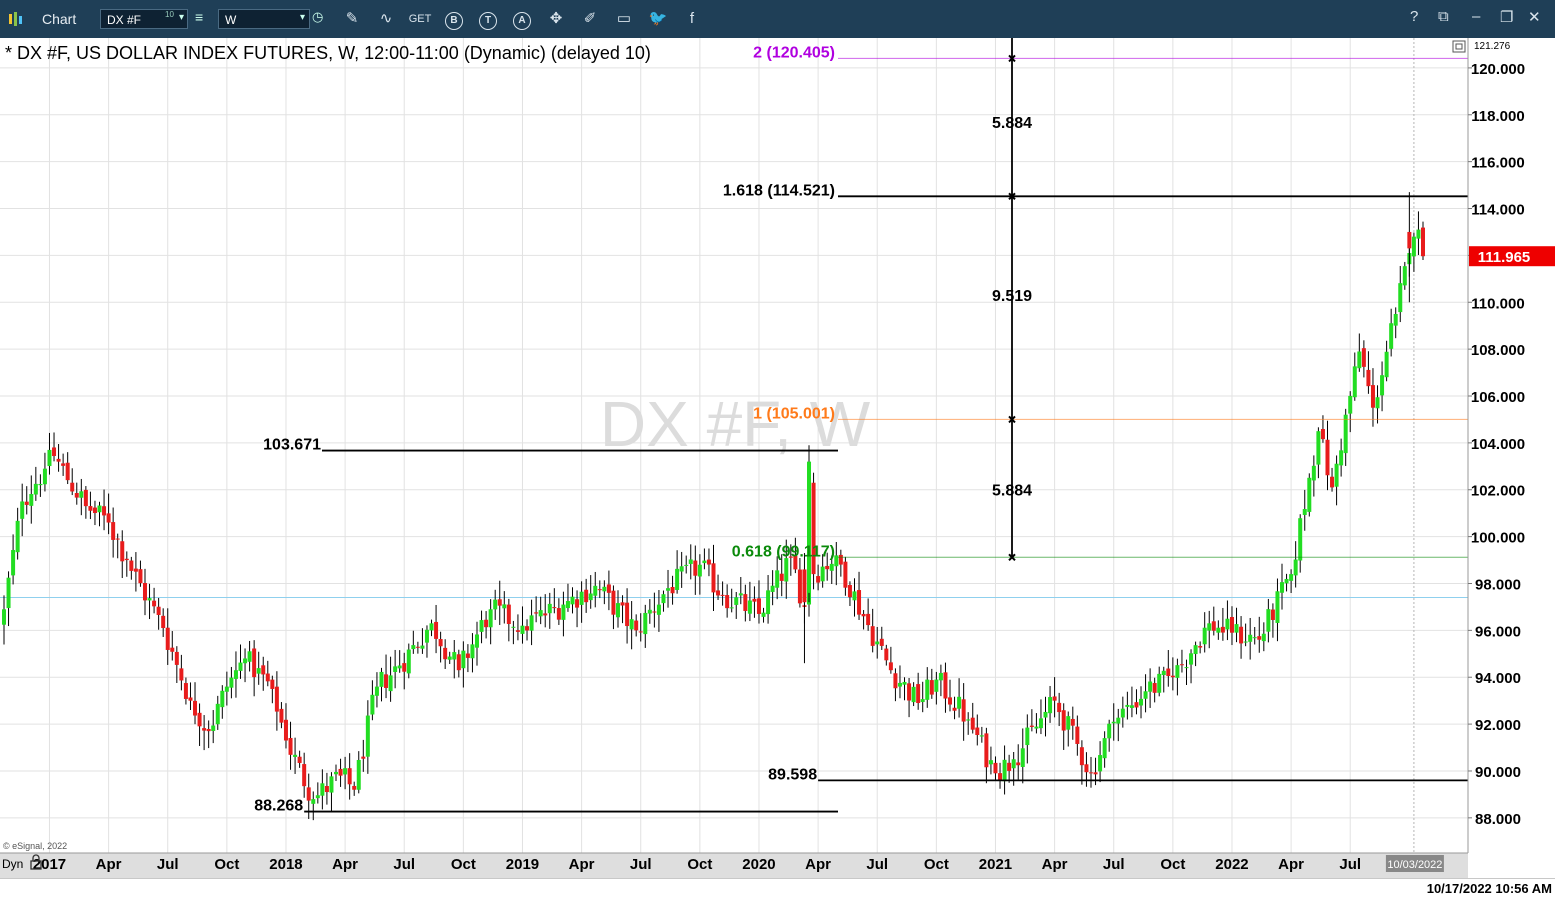  What do you see at coordinates (1534, 17) in the screenshot?
I see `close-icon: ✕` at bounding box center [1534, 17].